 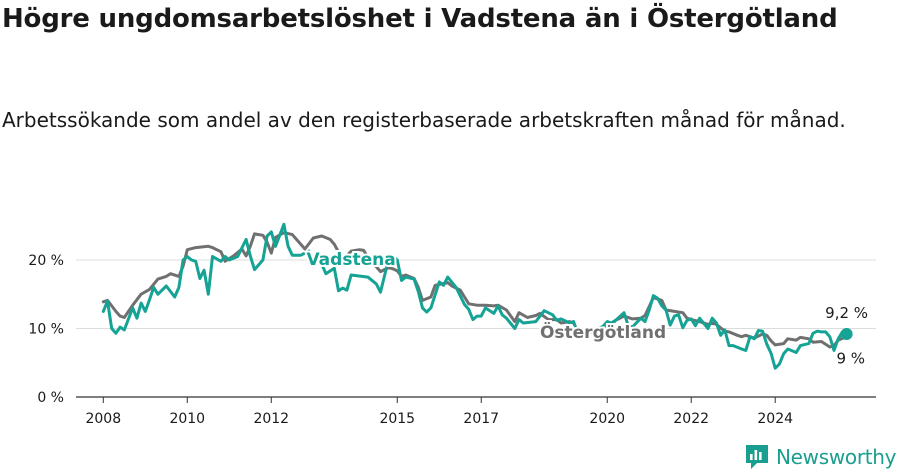 I want to click on x-tick-label: 2015, so click(x=397, y=419).